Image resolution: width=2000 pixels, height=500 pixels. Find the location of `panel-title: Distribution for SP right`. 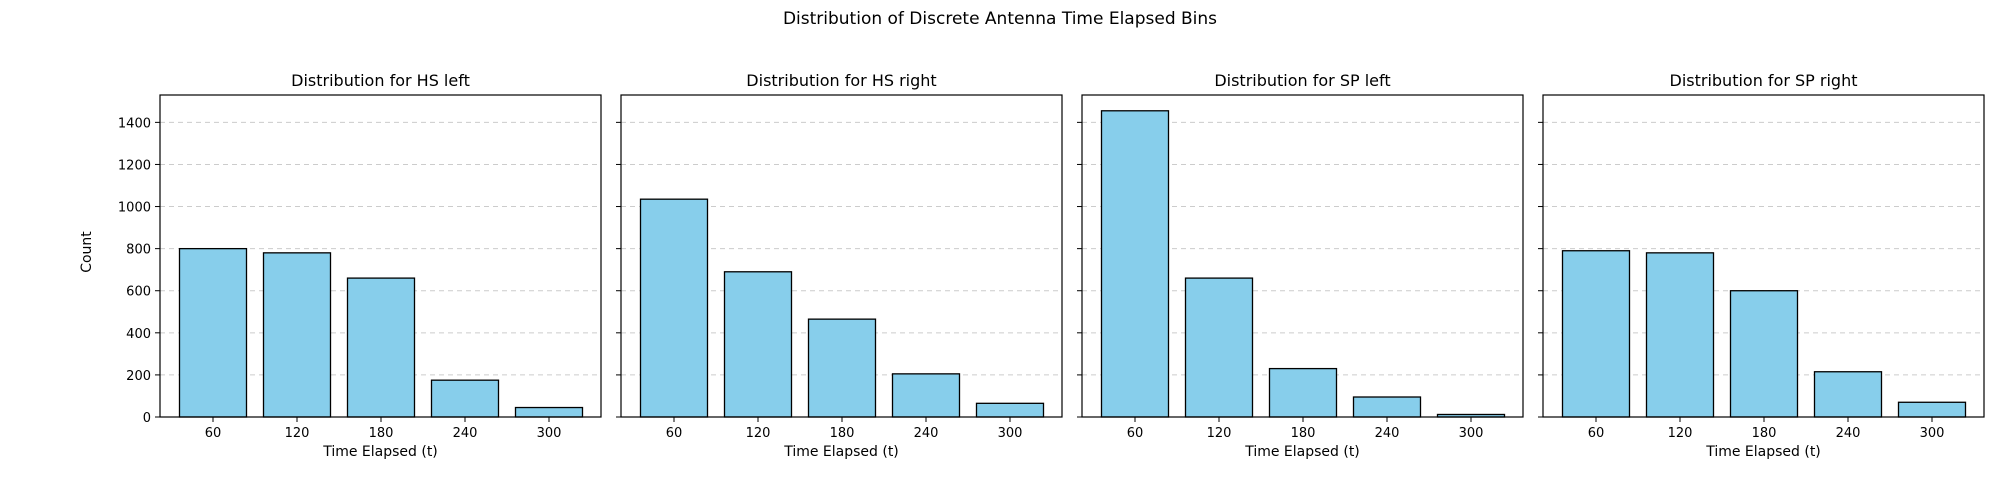

panel-title: Distribution for SP right is located at coordinates (1764, 80).